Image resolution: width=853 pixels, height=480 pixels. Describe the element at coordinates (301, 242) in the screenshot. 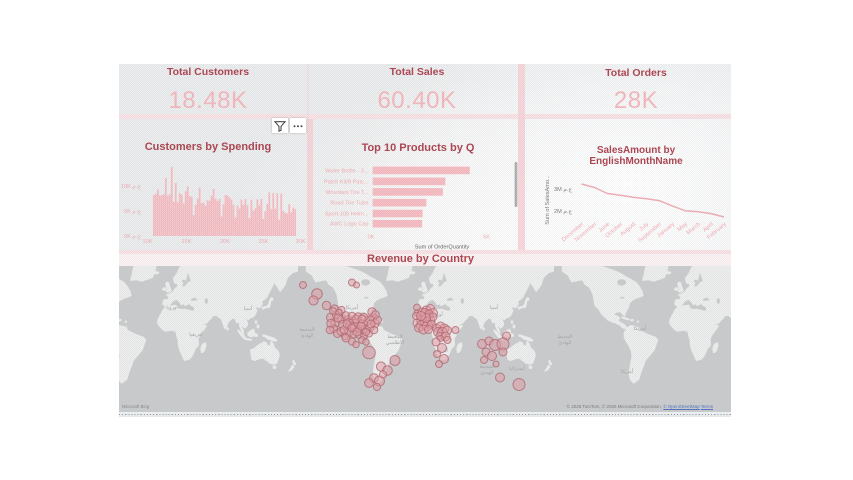

I see `svg-text: 30K` at that location.